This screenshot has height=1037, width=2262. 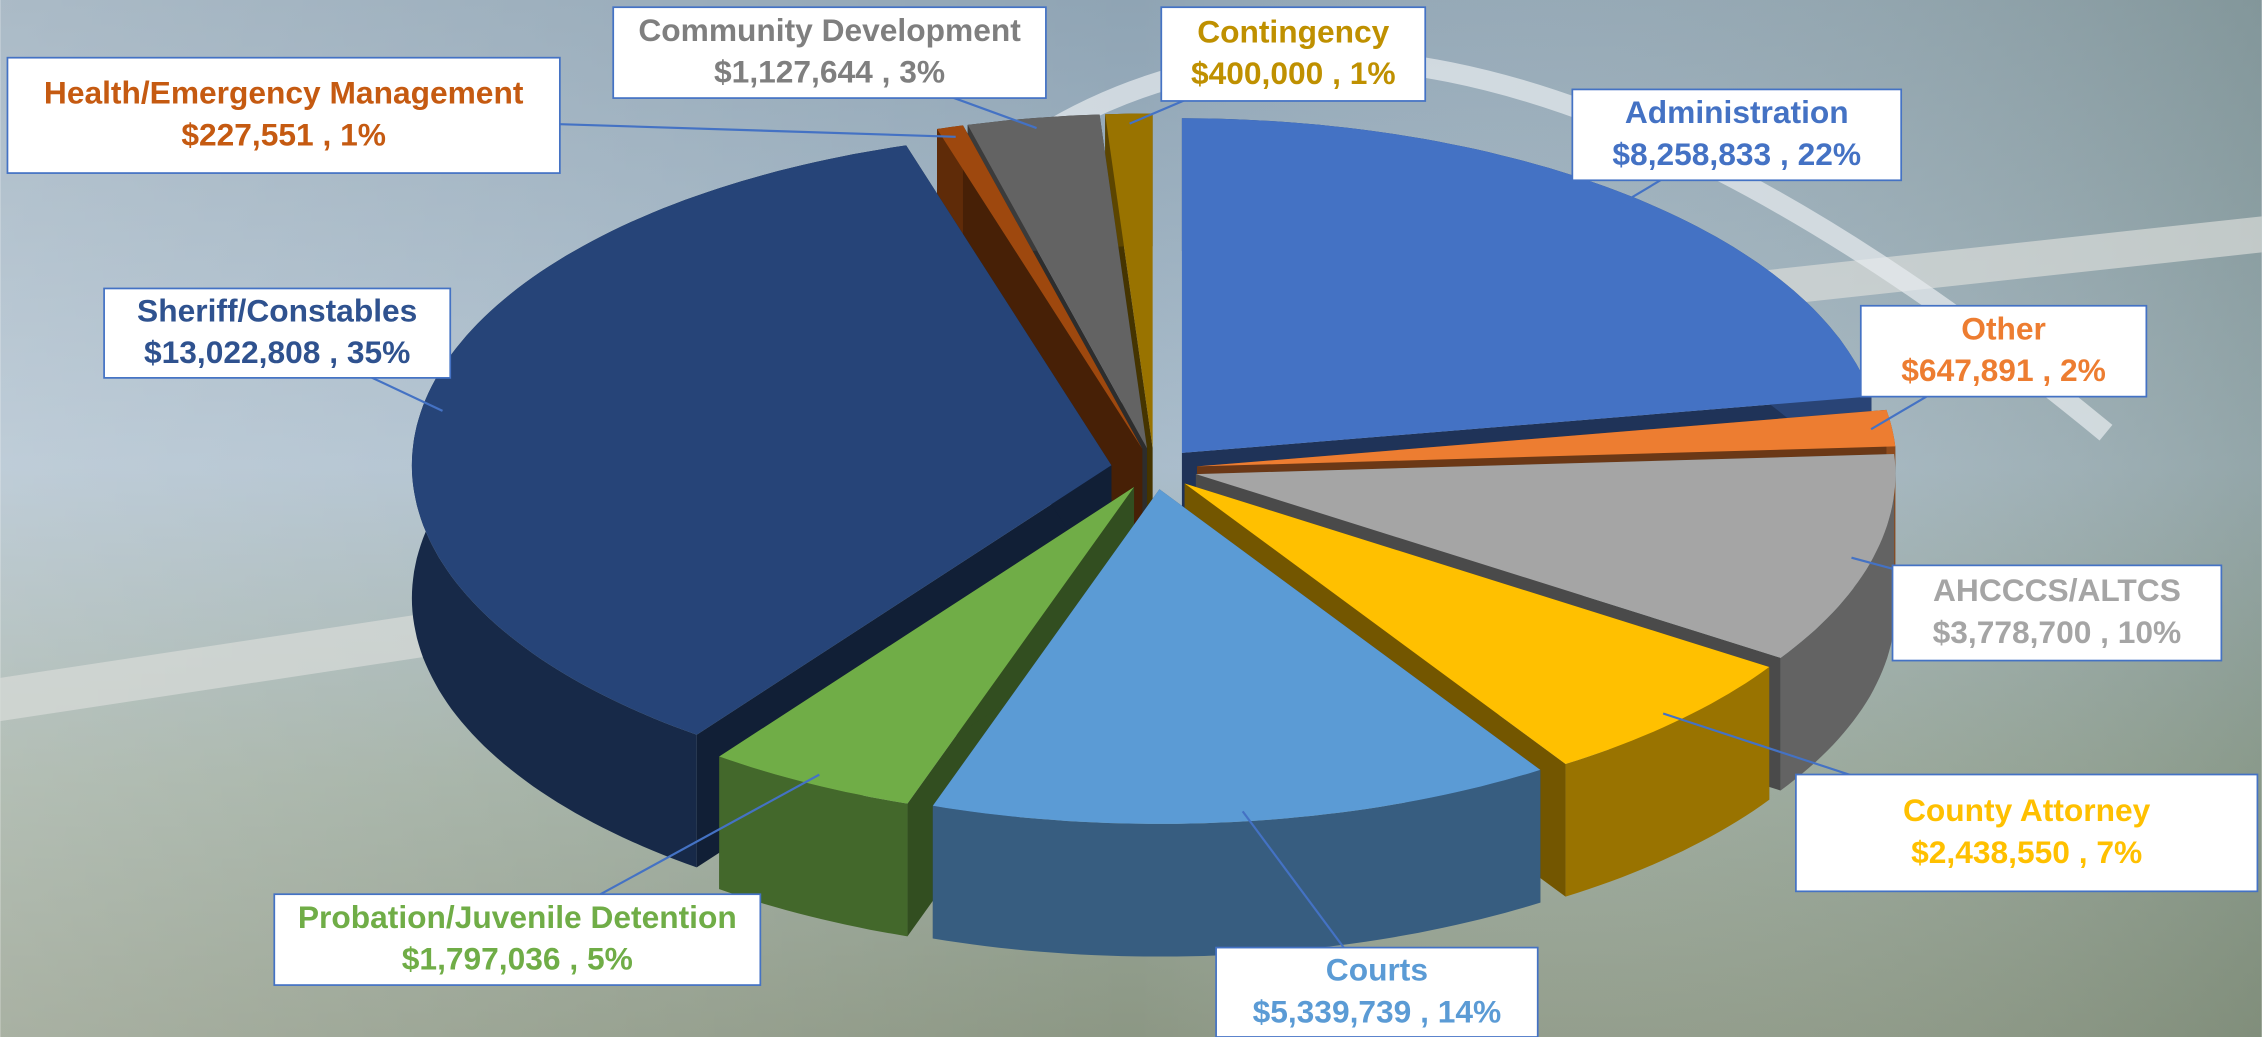 I want to click on slice-label: Community Development, so click(x=829, y=30).